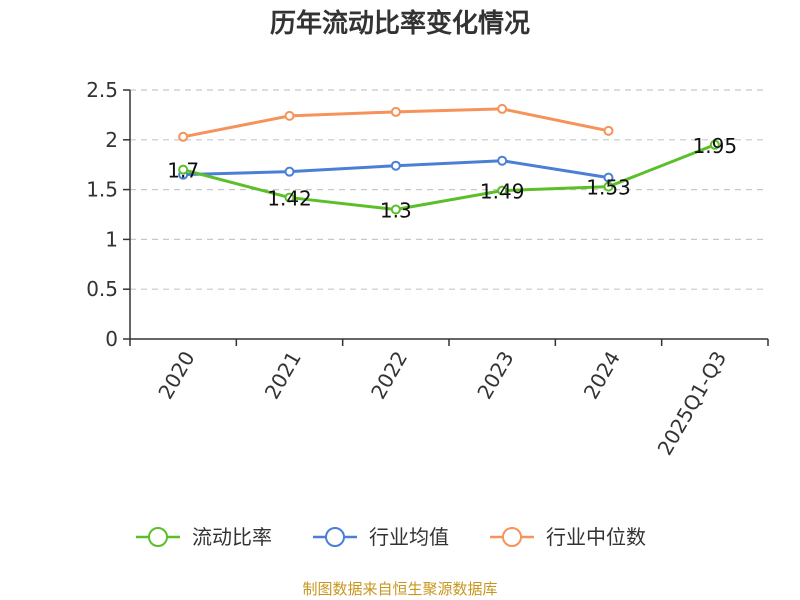 The height and width of the screenshot is (600, 800). Describe the element at coordinates (102, 90) in the screenshot. I see `y-tick-label: 2.5` at that location.